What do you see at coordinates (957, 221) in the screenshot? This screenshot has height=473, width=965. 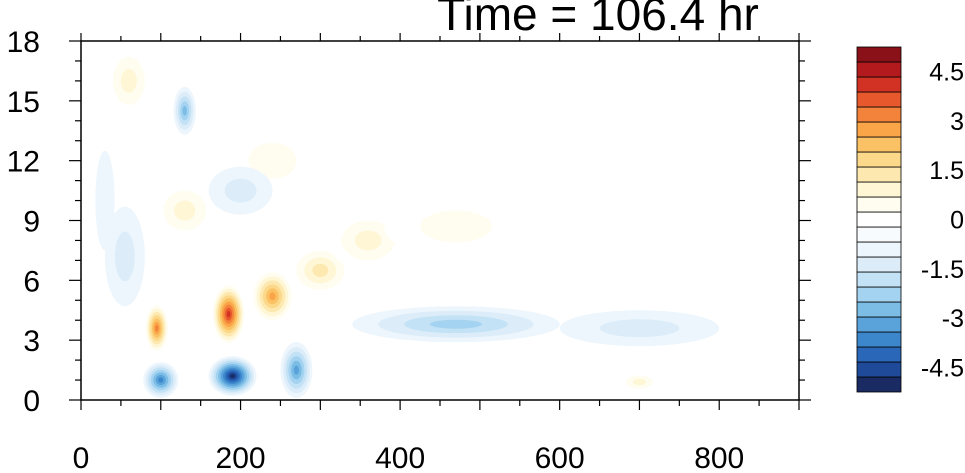 I see `colorbar-label: 0` at bounding box center [957, 221].